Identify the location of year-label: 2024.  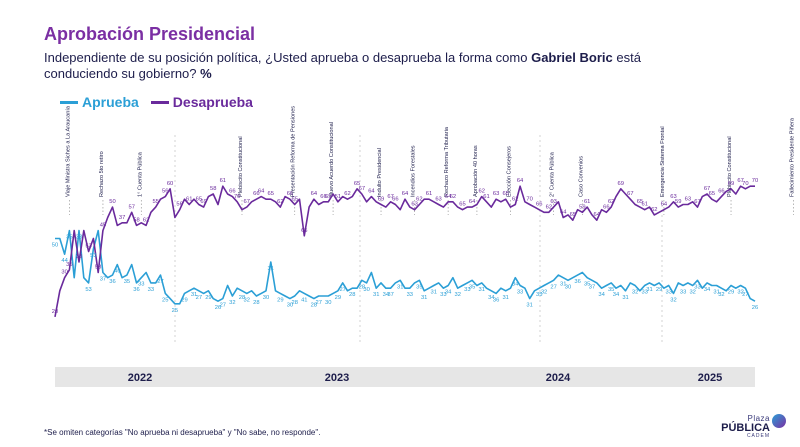
(558, 378).